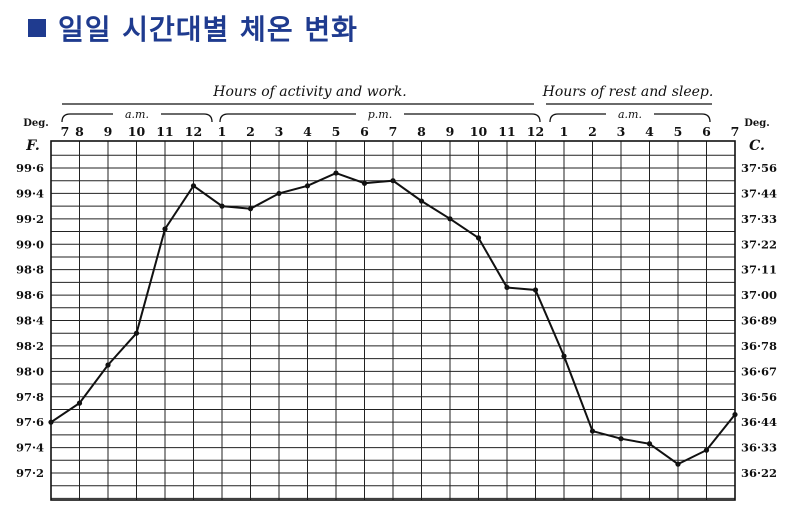 The image size is (800, 517). Describe the element at coordinates (380, 114) in the screenshot. I see `period-label: p.m.` at that location.